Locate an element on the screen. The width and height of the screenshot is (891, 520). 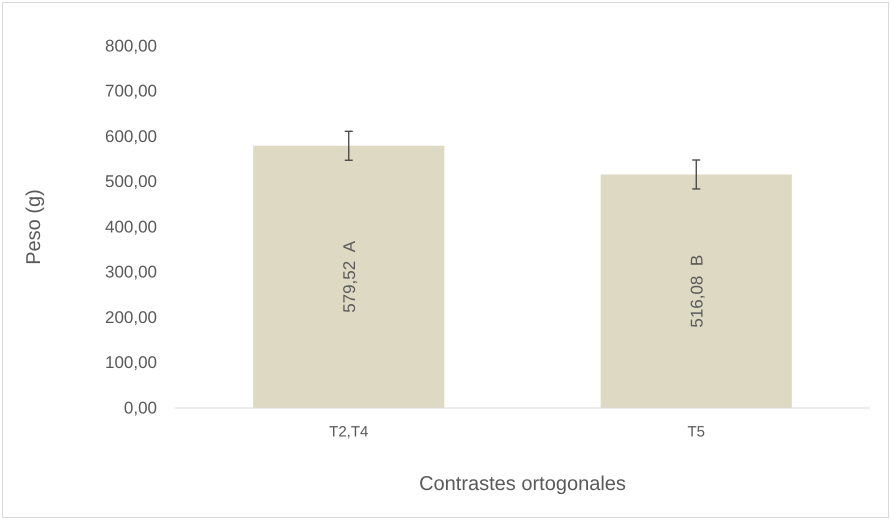
y-tick-label: 500,00 is located at coordinates (131, 182).